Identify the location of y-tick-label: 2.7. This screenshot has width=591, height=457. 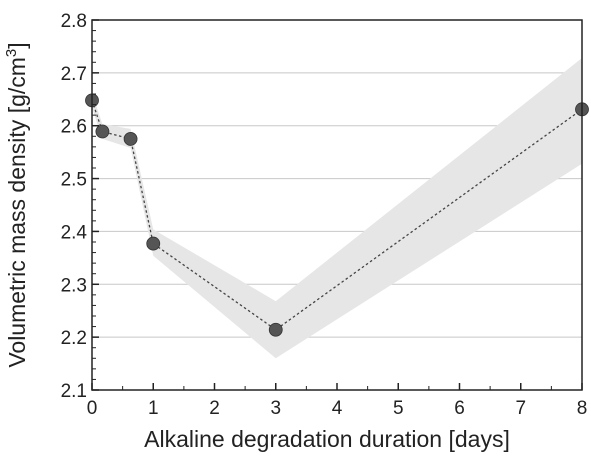
(74, 74).